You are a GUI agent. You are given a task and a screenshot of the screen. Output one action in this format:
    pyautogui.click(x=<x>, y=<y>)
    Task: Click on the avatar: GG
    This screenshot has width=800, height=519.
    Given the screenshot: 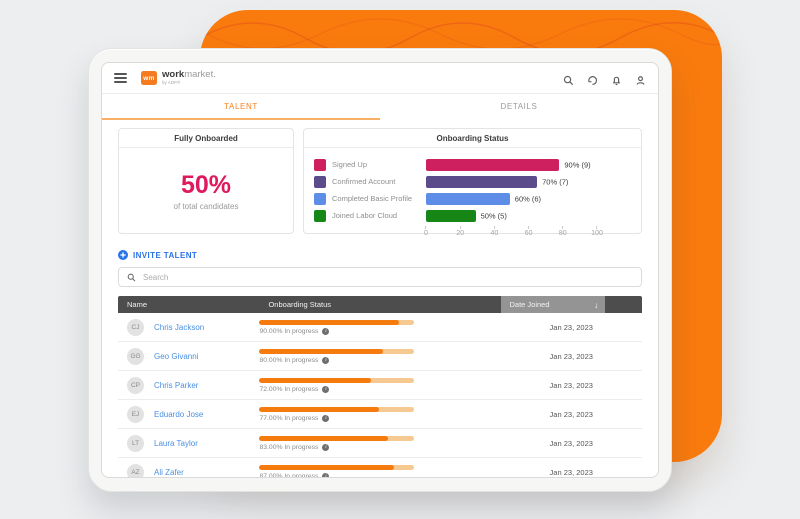 What is the action you would take?
    pyautogui.click(x=135, y=356)
    